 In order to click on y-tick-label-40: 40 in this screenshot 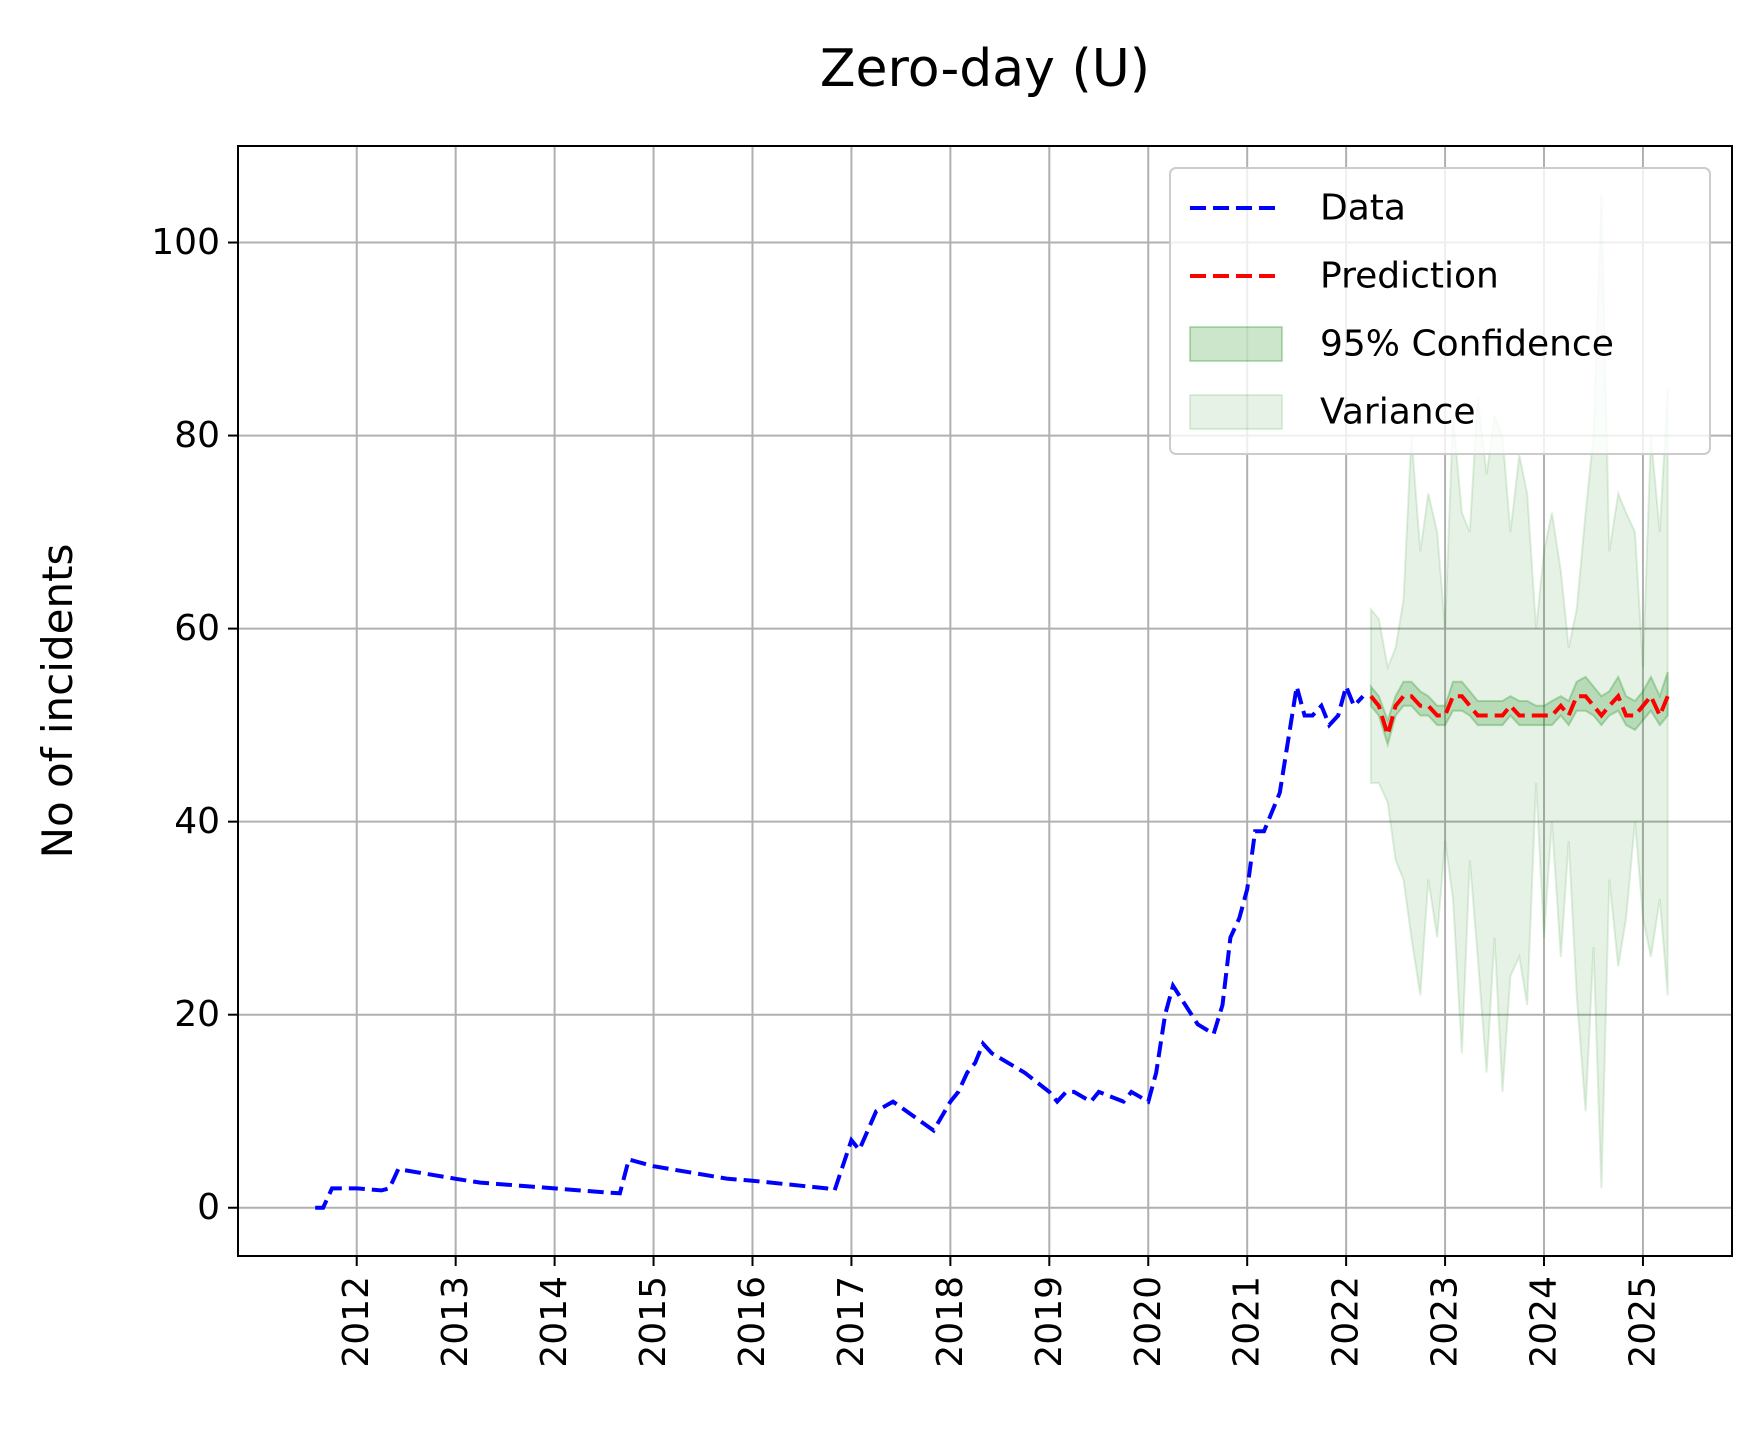, I will do `click(197, 821)`.